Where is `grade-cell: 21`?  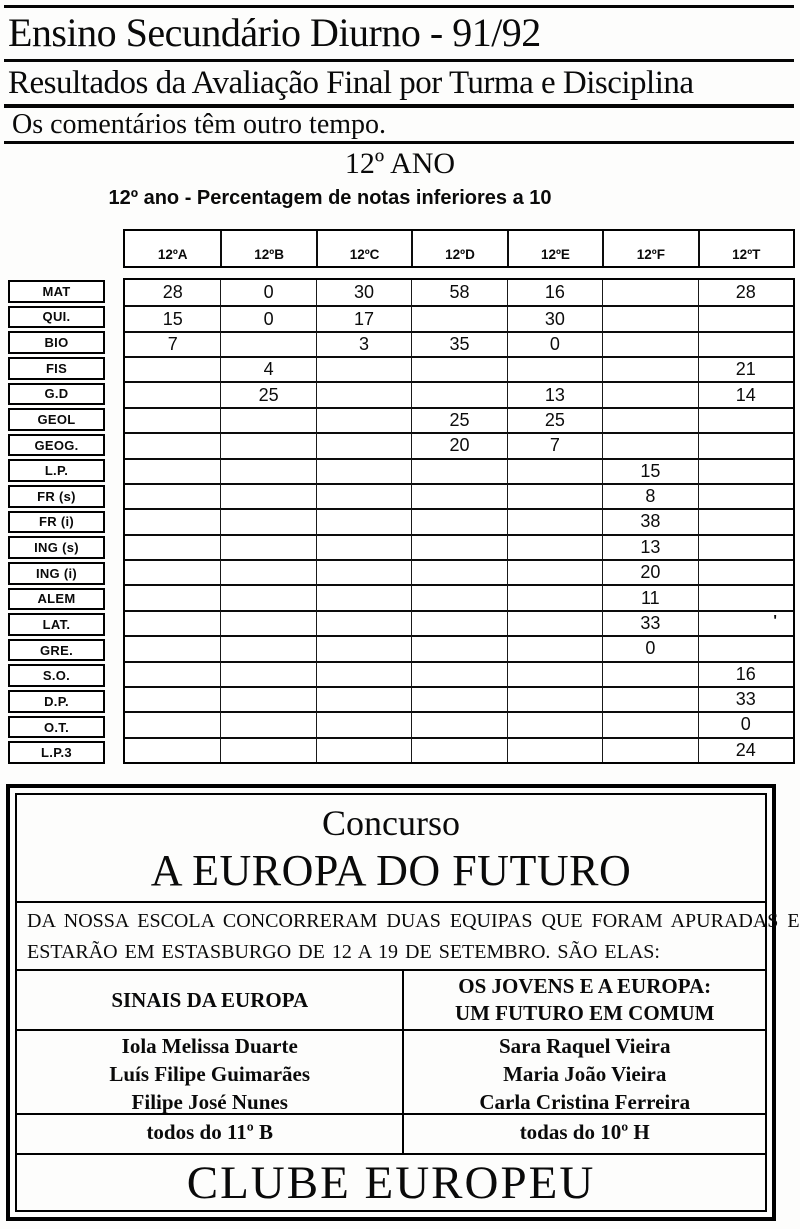 grade-cell: 21 is located at coordinates (745, 369).